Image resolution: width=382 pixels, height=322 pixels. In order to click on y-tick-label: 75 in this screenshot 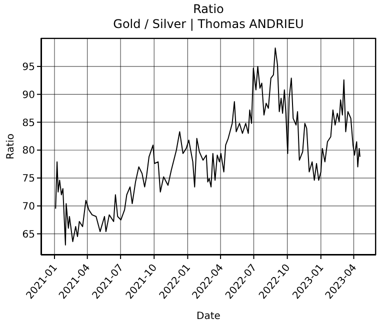, I will do `click(28, 179)`.